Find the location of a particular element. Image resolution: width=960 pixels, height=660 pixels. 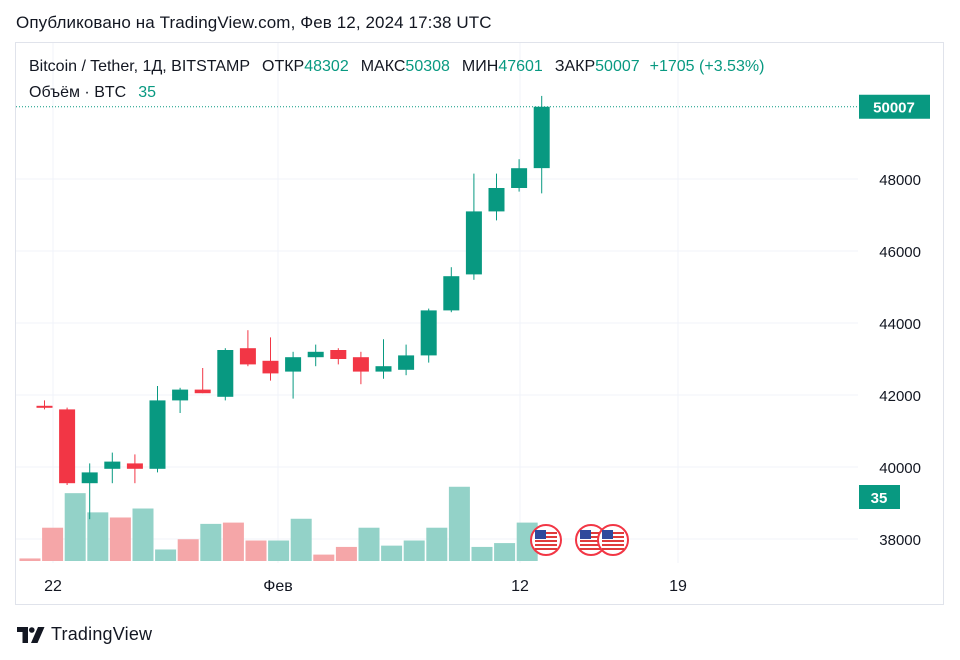

close-label: ЗАКР is located at coordinates (575, 66).